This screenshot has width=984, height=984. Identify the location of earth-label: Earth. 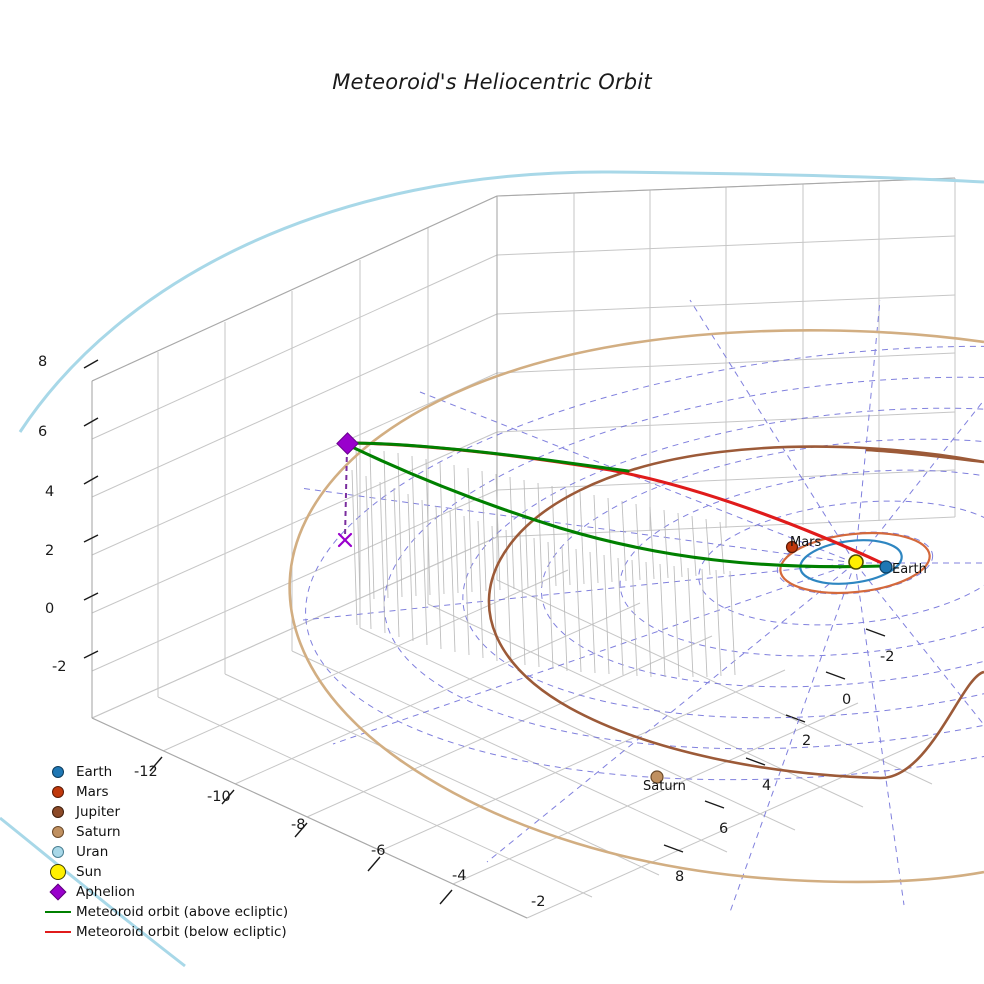
(909, 569).